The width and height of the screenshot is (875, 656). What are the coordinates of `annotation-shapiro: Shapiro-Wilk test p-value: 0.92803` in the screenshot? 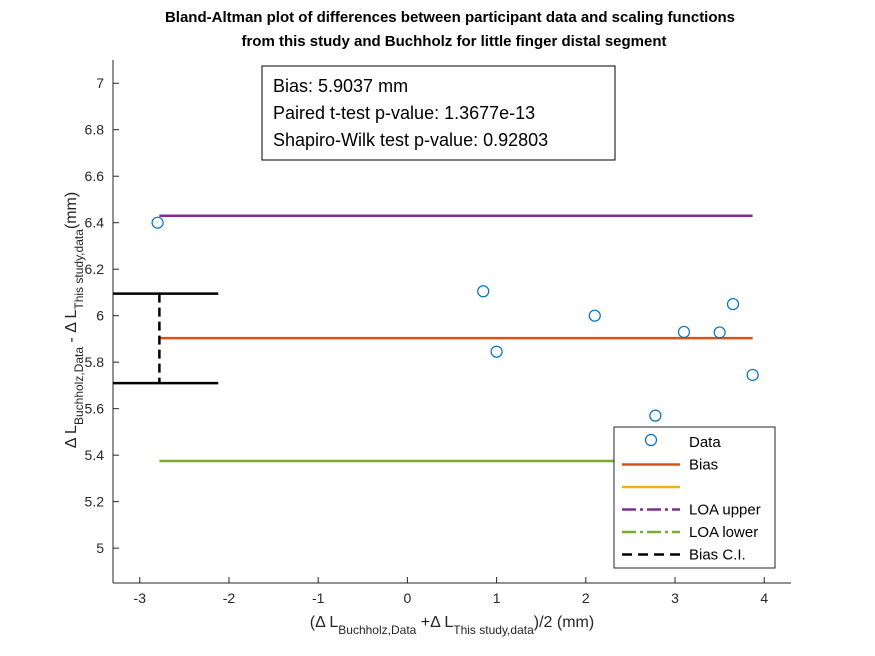 It's located at (410, 140).